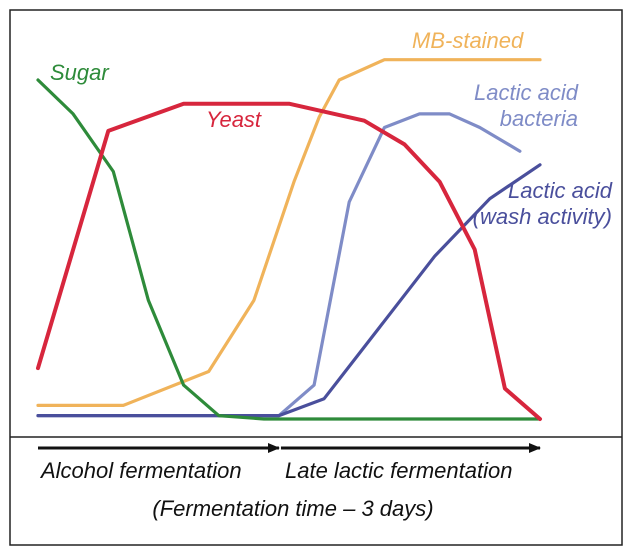 The width and height of the screenshot is (629, 560). I want to click on x-axis-label: (Fermentation time – 3 days), so click(292, 508).